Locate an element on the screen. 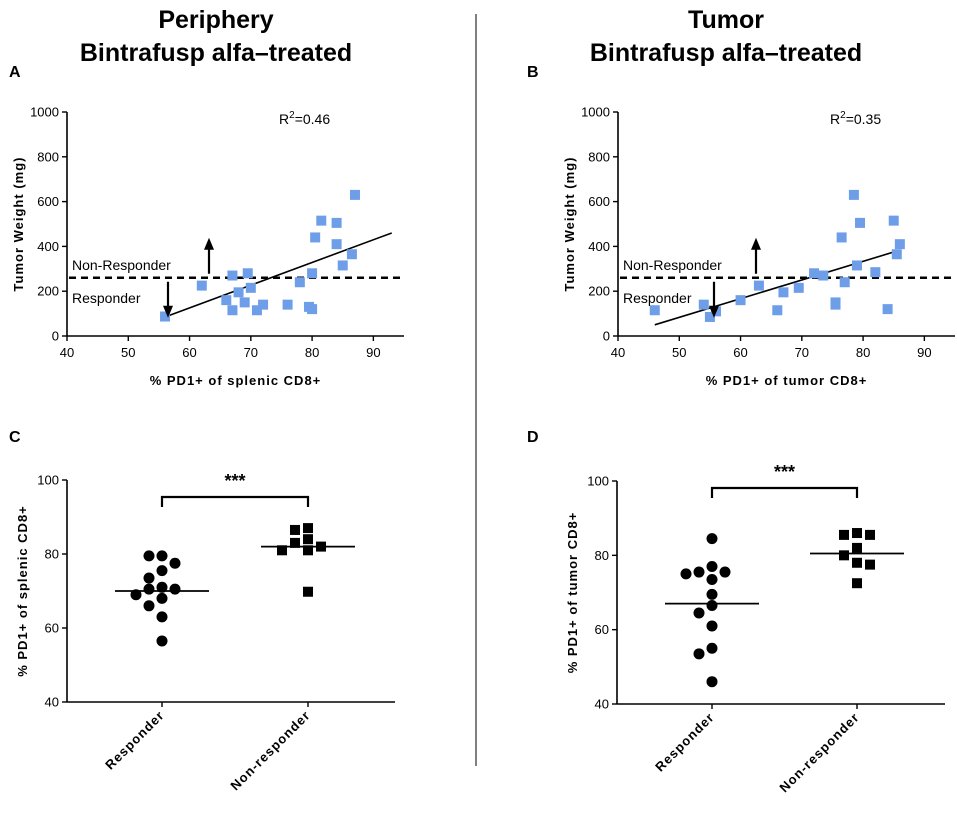 The height and width of the screenshot is (814, 957). y-tick-label: 800 is located at coordinates (599, 156).